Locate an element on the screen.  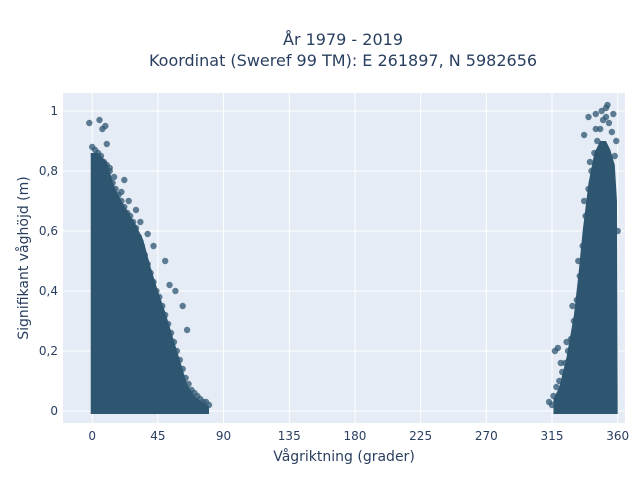
x-tick-label: 0 is located at coordinates (92, 436).